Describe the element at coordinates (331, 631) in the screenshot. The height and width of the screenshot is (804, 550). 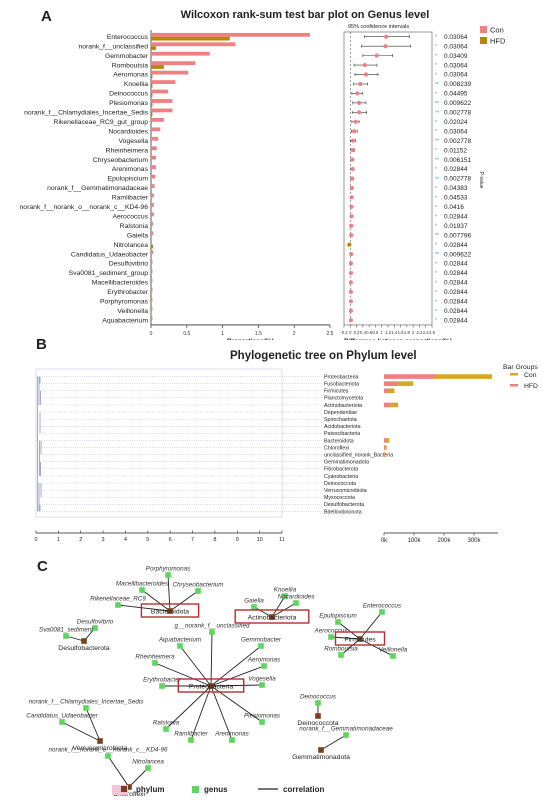
I see `genus-label: Aerococcus` at that location.